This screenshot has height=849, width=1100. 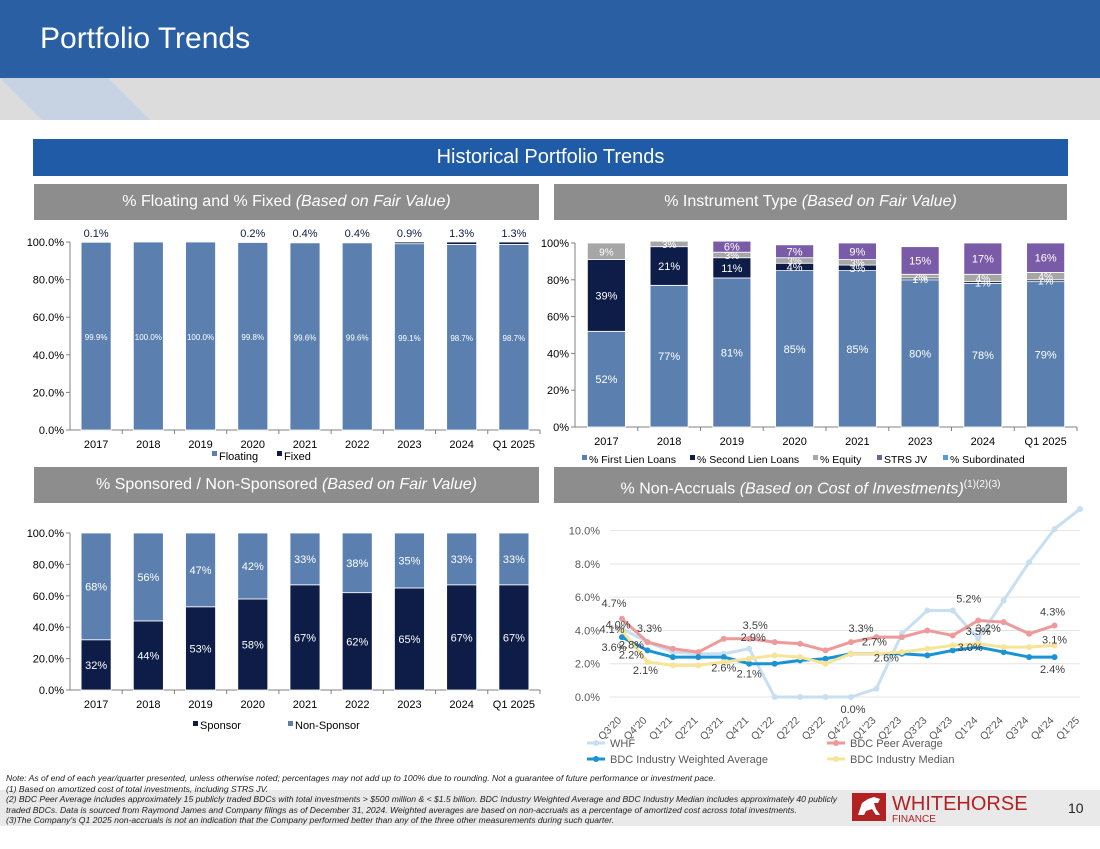 I want to click on legend-instrument-label: STRS JV, so click(x=905, y=460).